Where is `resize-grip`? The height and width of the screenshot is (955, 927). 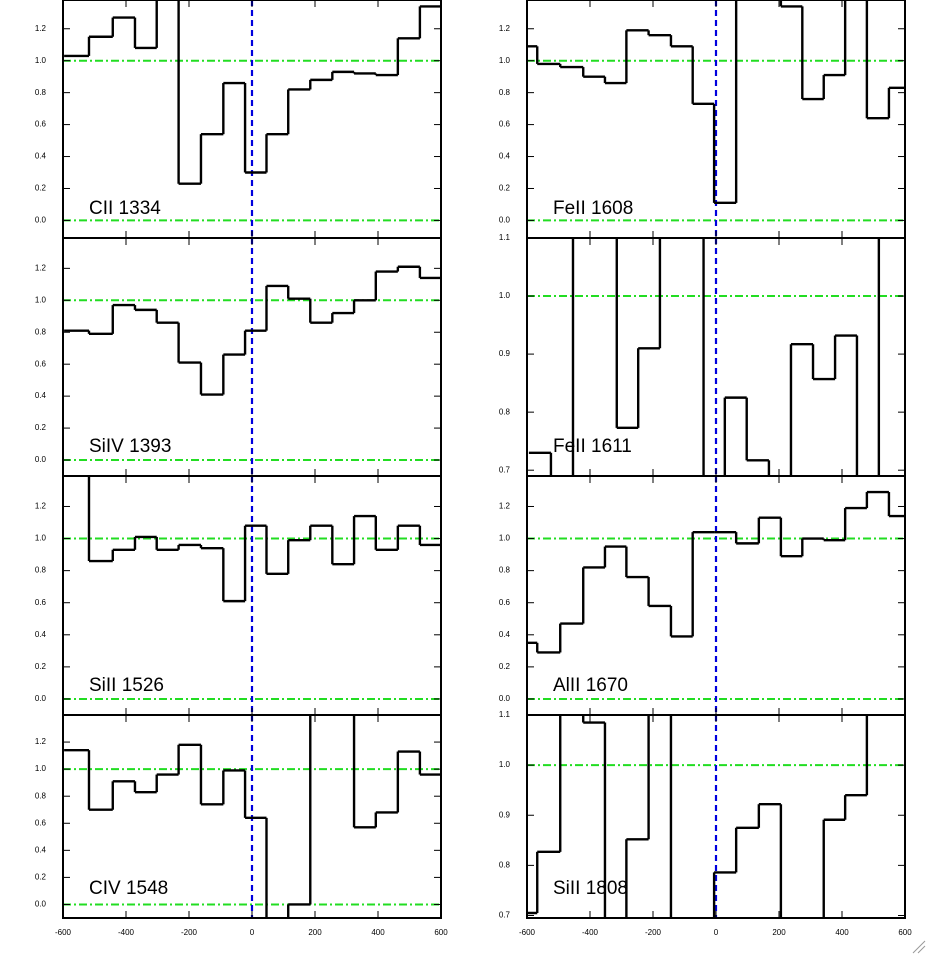
resize-grip is located at coordinates (919, 947).